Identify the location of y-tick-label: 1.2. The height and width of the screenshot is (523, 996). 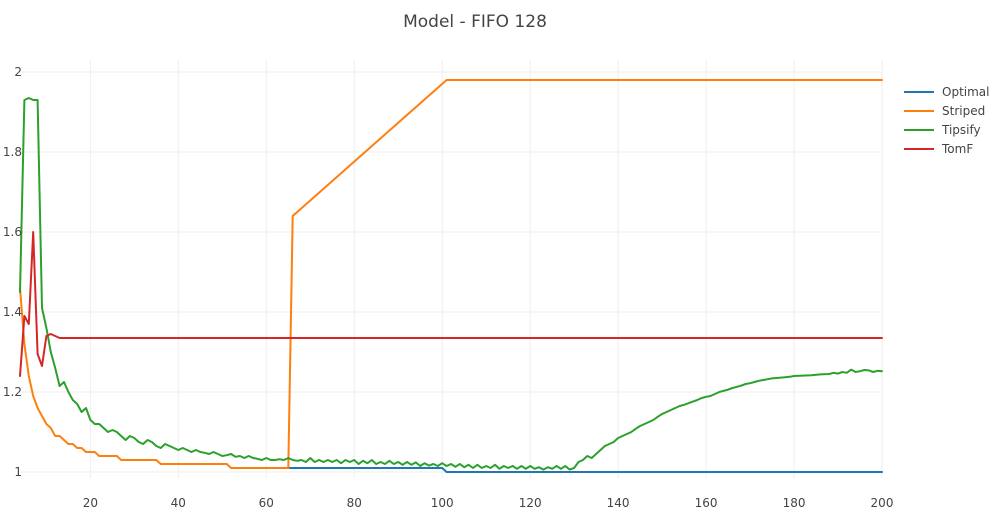
(12, 392).